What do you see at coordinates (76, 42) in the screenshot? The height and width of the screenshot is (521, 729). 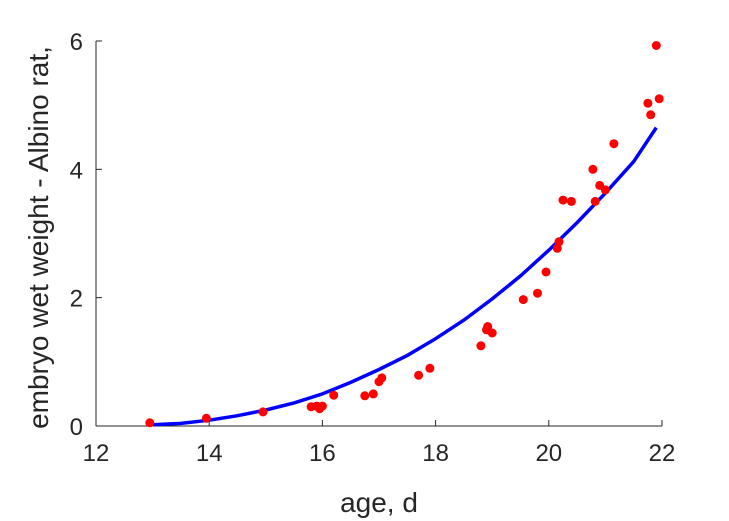 I see `y-tick-label: 6` at bounding box center [76, 42].